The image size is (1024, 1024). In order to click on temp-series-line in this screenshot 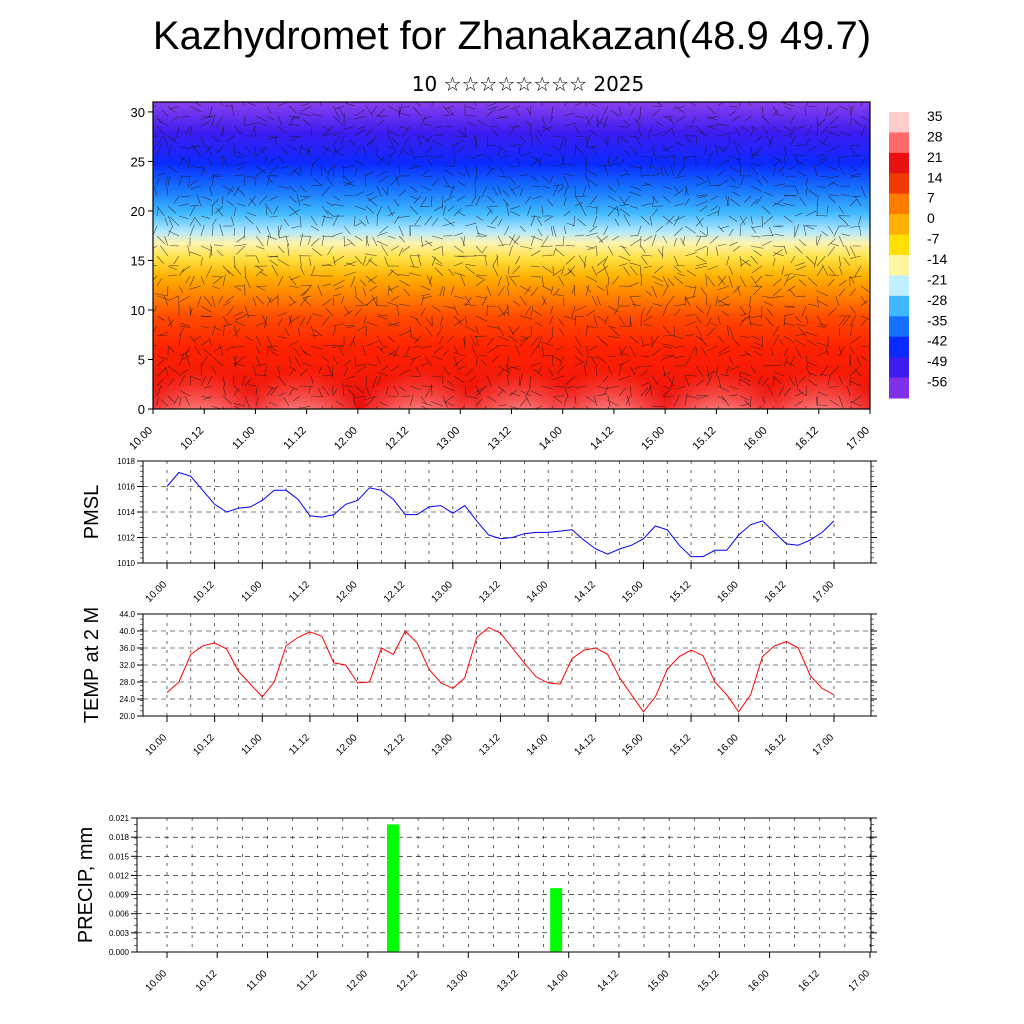, I will do `click(500, 670)`.